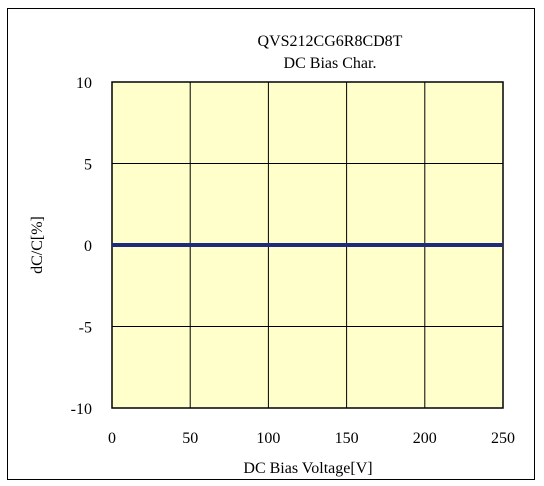 The height and width of the screenshot is (486, 544). Describe the element at coordinates (112, 438) in the screenshot. I see `x-tick-label: 0` at that location.